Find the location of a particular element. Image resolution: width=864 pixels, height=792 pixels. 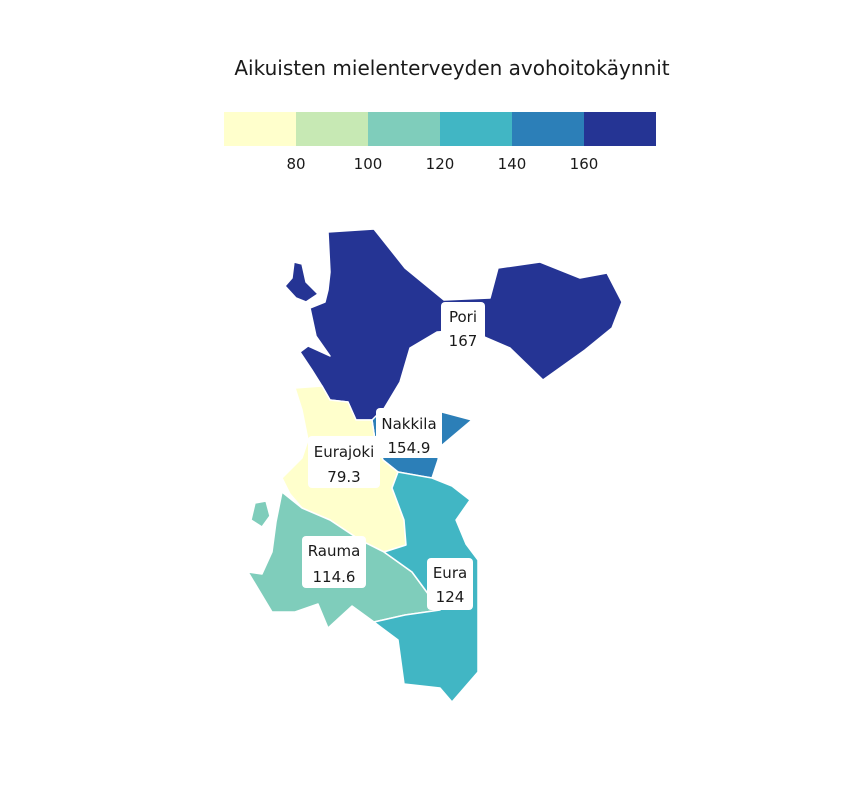

legend-tick-120: 120 is located at coordinates (440, 164).